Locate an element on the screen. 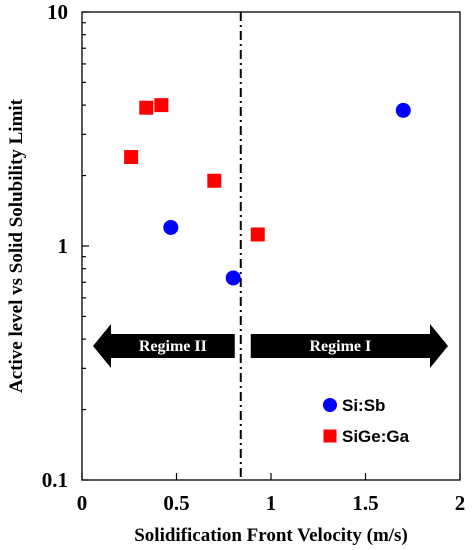  x-axis-tick-labels: 0 0.5 1 1.5 2 is located at coordinates (271, 503).